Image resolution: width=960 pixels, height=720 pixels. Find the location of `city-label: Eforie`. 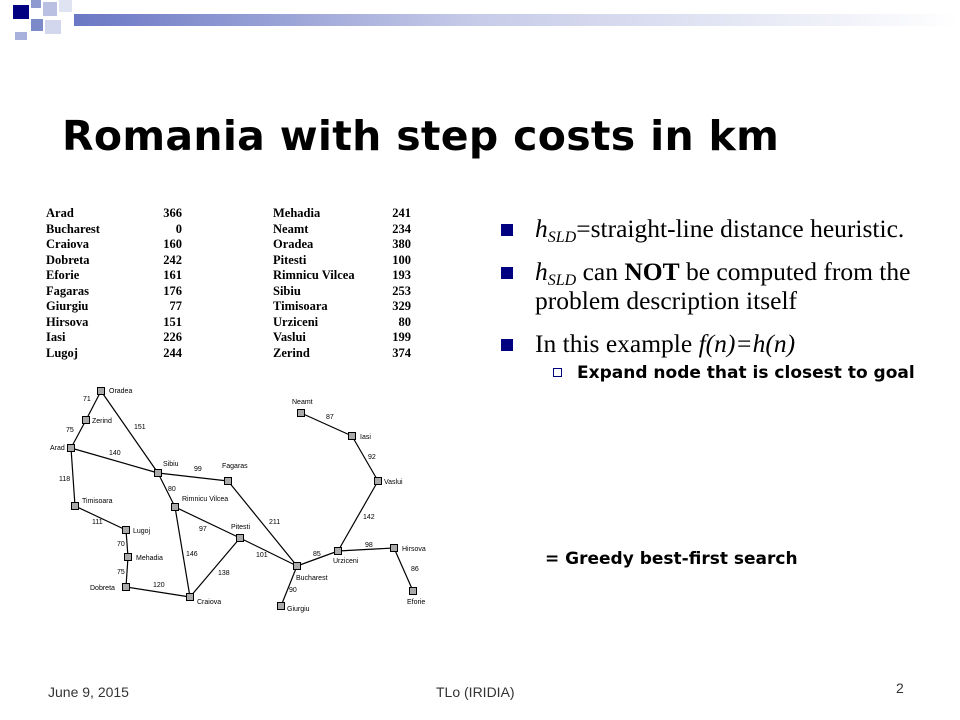

city-label: Eforie is located at coordinates (416, 602).